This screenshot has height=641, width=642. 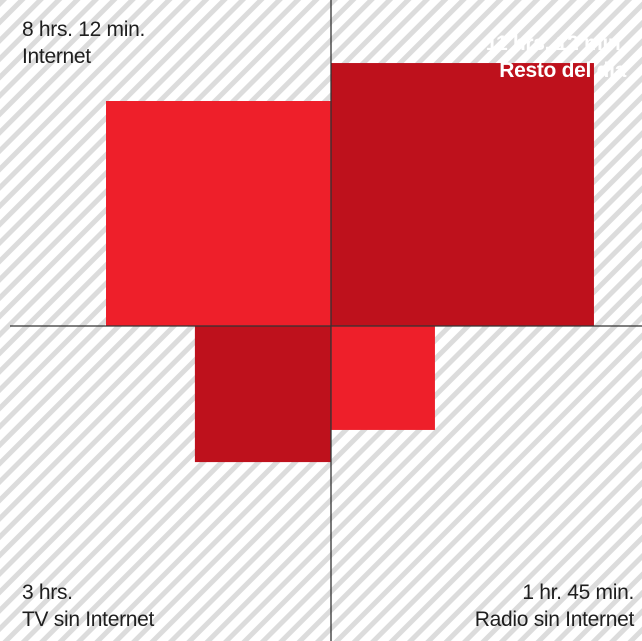 What do you see at coordinates (262, 394) in the screenshot?
I see `quadrant-square-bottom-left` at bounding box center [262, 394].